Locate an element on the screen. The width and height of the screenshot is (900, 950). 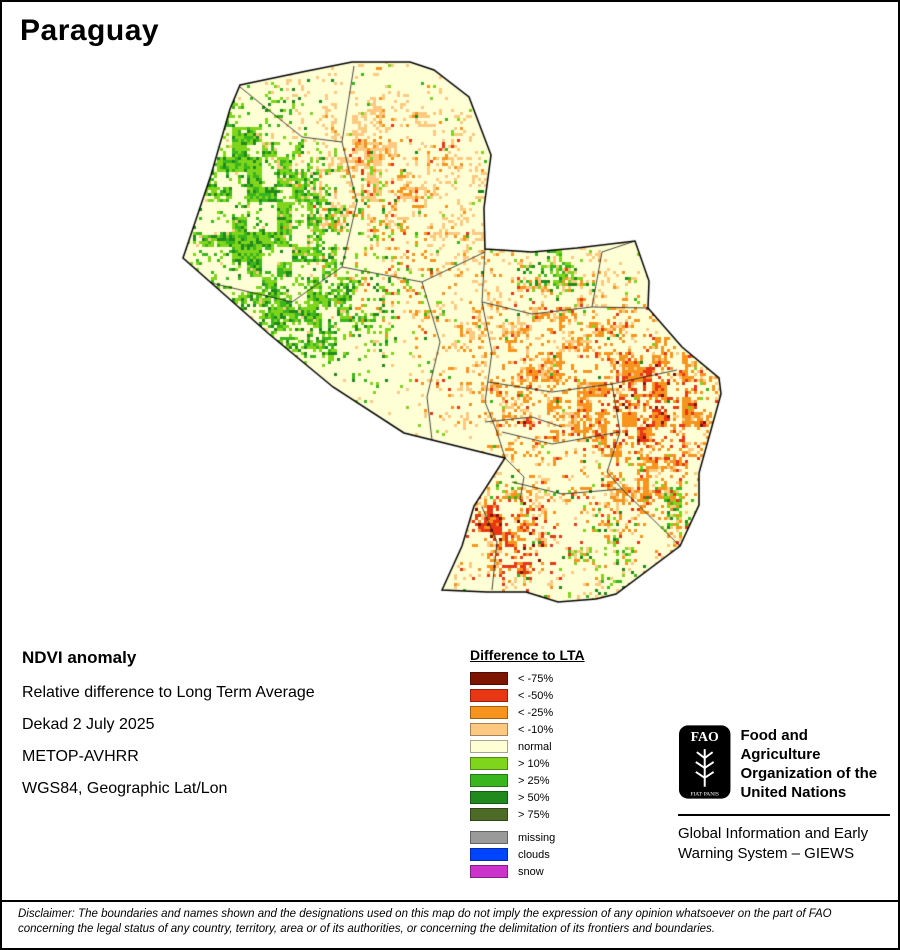
legend-extra-row: missing is located at coordinates (527, 837).